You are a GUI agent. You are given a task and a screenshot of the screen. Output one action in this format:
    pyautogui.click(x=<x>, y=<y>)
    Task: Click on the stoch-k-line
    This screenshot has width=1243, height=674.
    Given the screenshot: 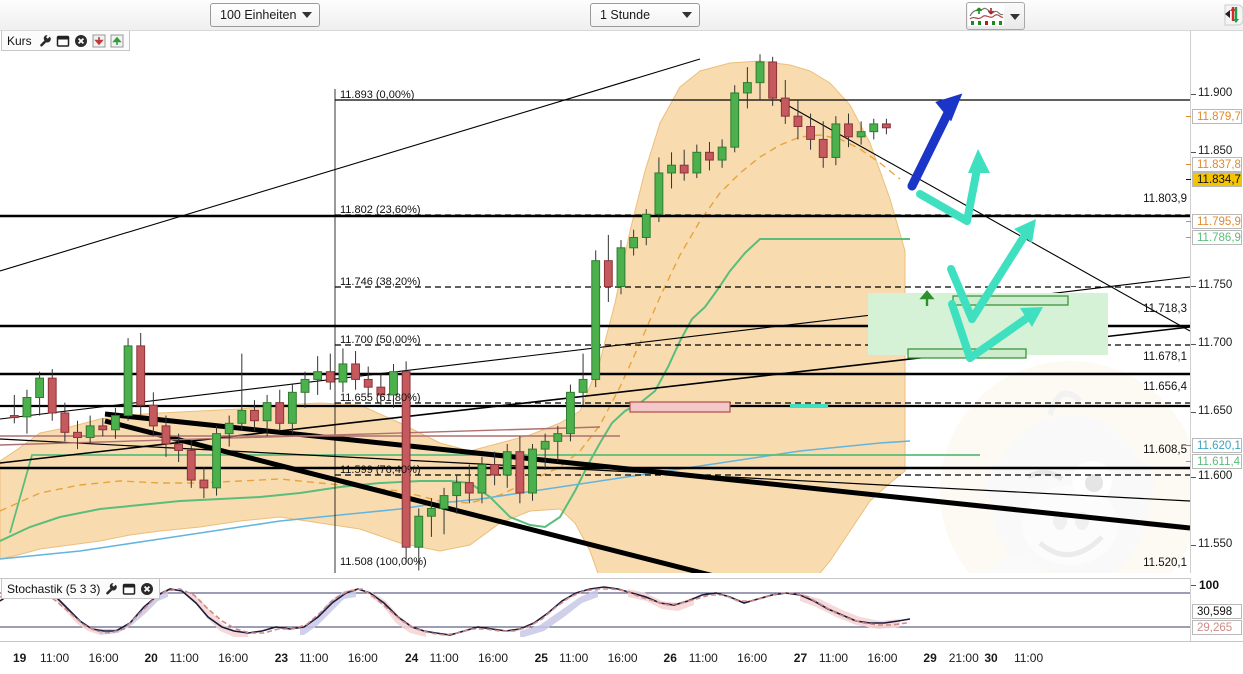 What is the action you would take?
    pyautogui.click(x=455, y=611)
    